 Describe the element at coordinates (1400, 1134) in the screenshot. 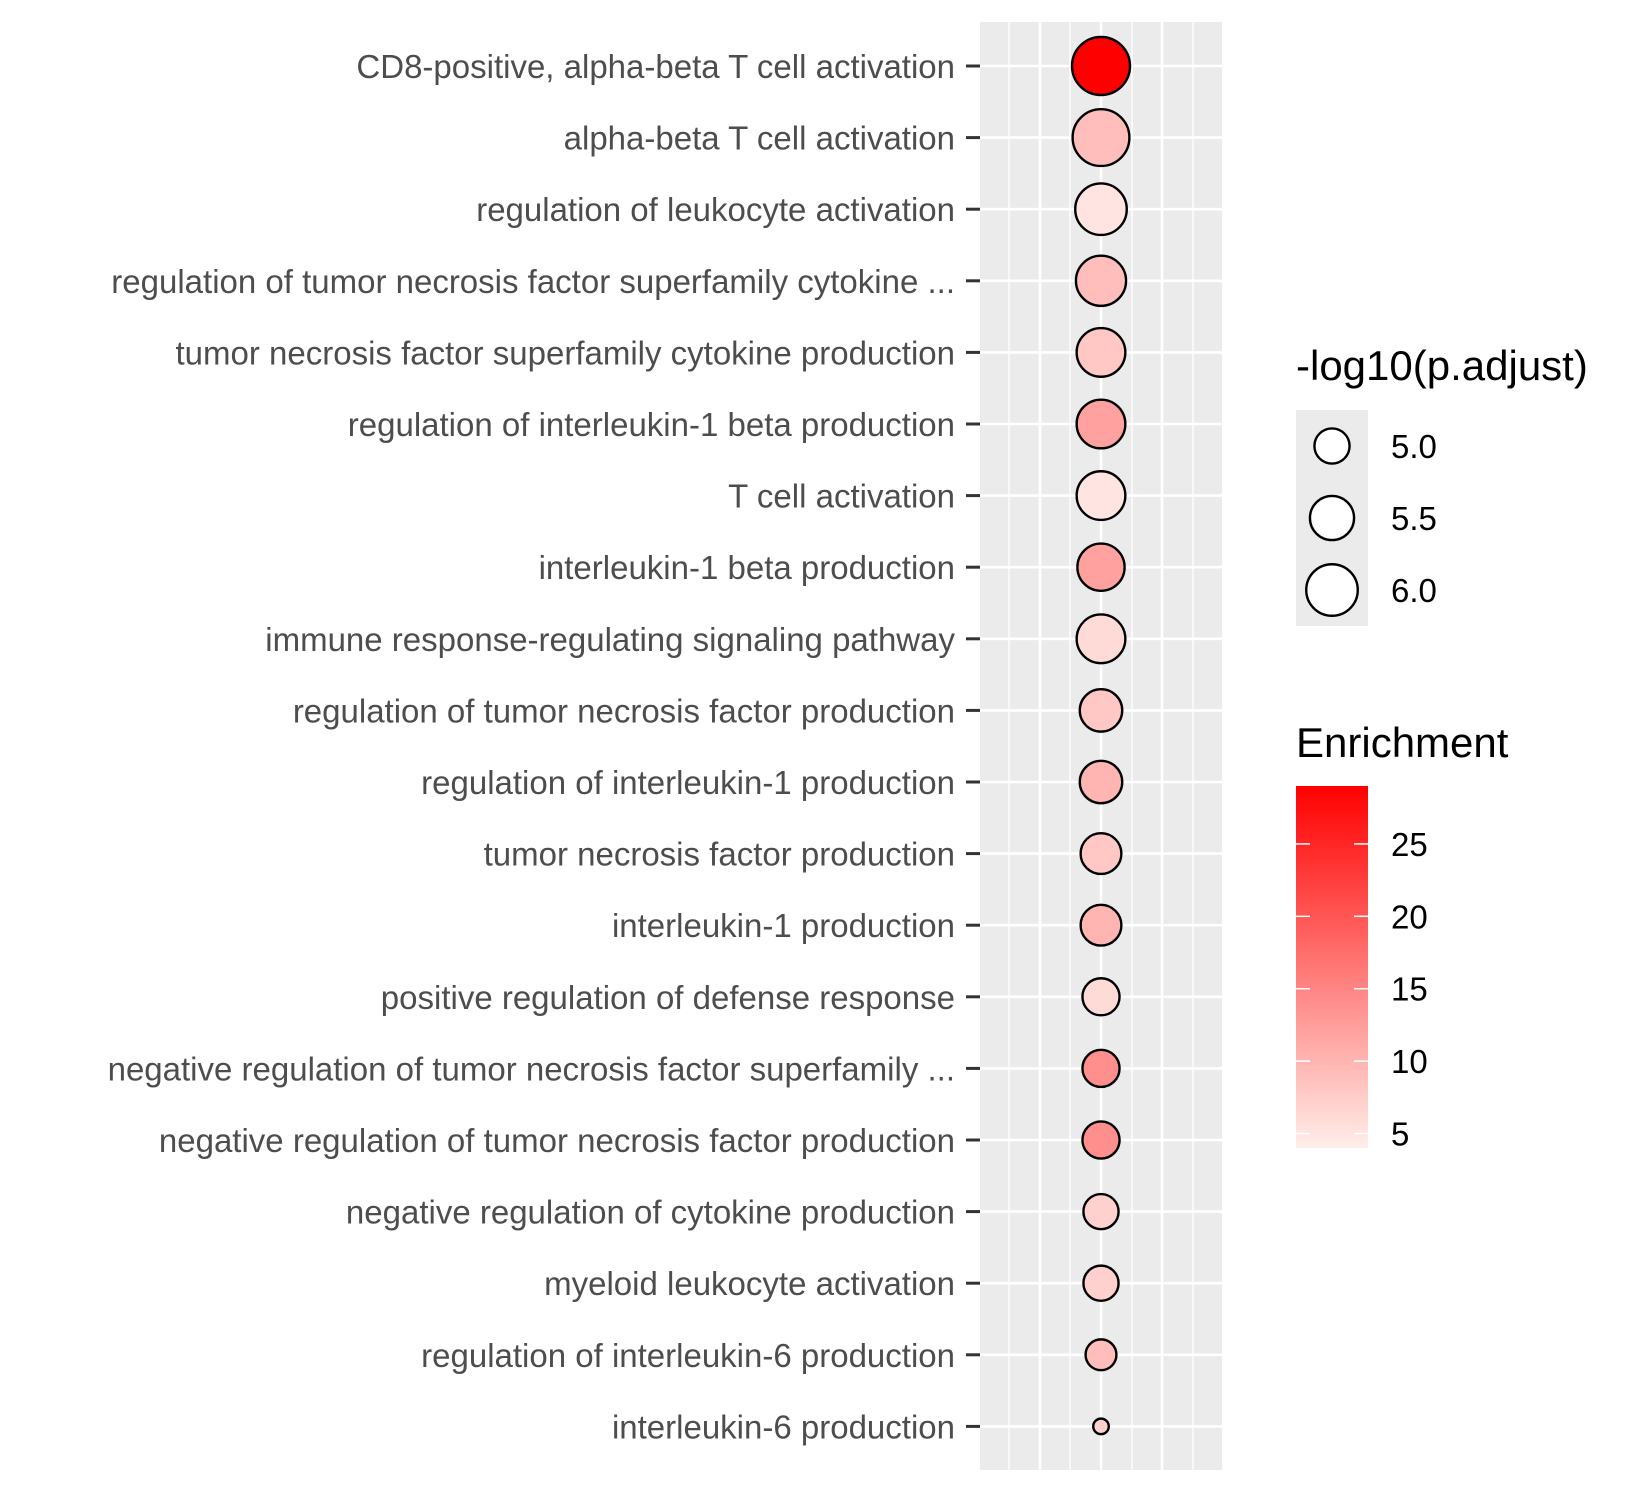

I see `color-legend-label: 5` at that location.